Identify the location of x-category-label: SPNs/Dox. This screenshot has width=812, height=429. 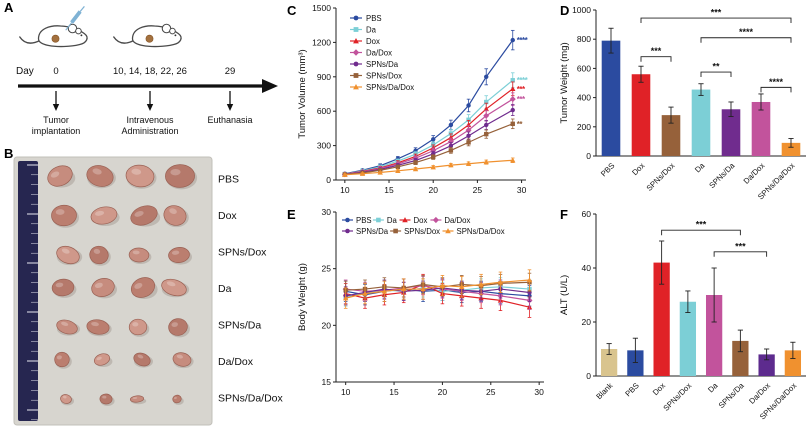
(661, 177).